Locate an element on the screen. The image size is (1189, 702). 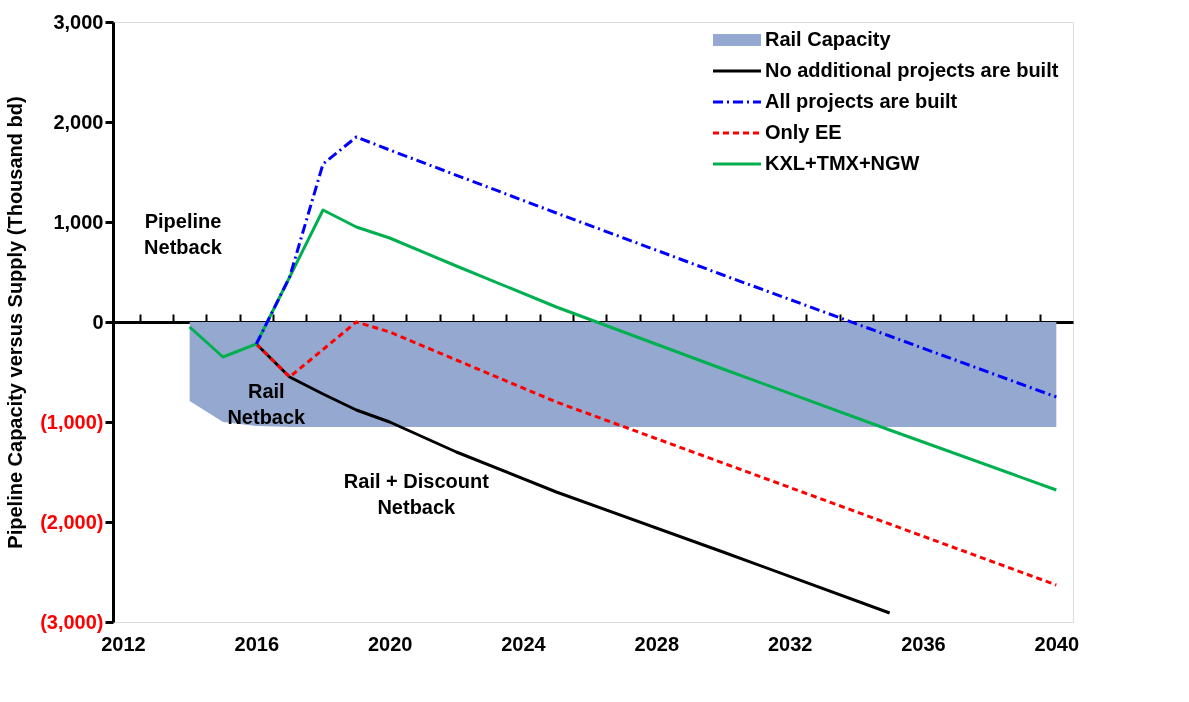
x-tick-label: 2032 is located at coordinates (790, 643).